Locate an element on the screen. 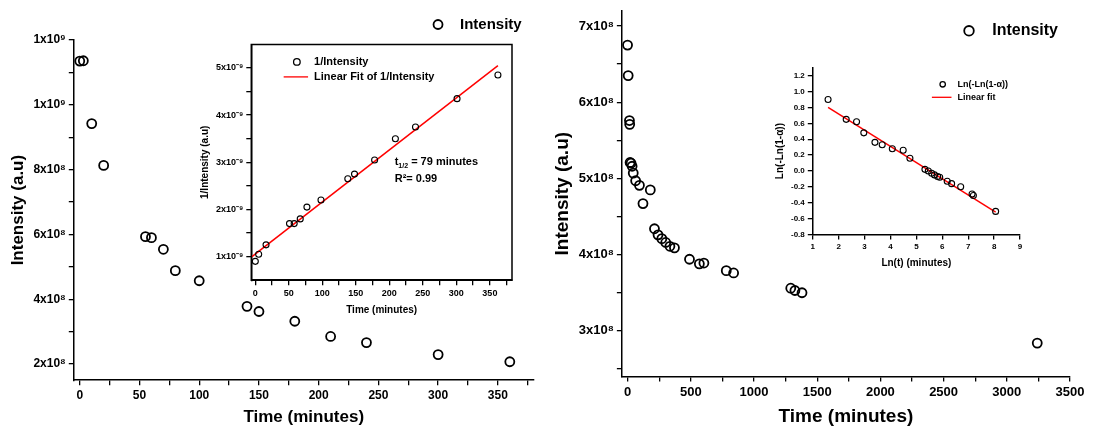 The height and width of the screenshot is (434, 1094). y-tick-label: 7x10⁸ is located at coordinates (596, 25).